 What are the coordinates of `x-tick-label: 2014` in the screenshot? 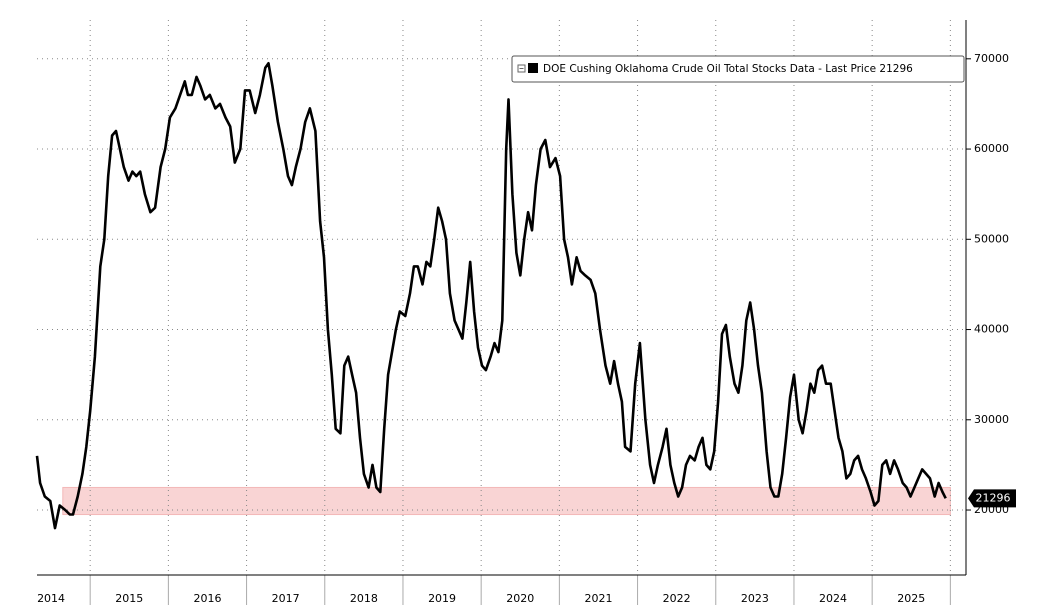 It's located at (51, 598).